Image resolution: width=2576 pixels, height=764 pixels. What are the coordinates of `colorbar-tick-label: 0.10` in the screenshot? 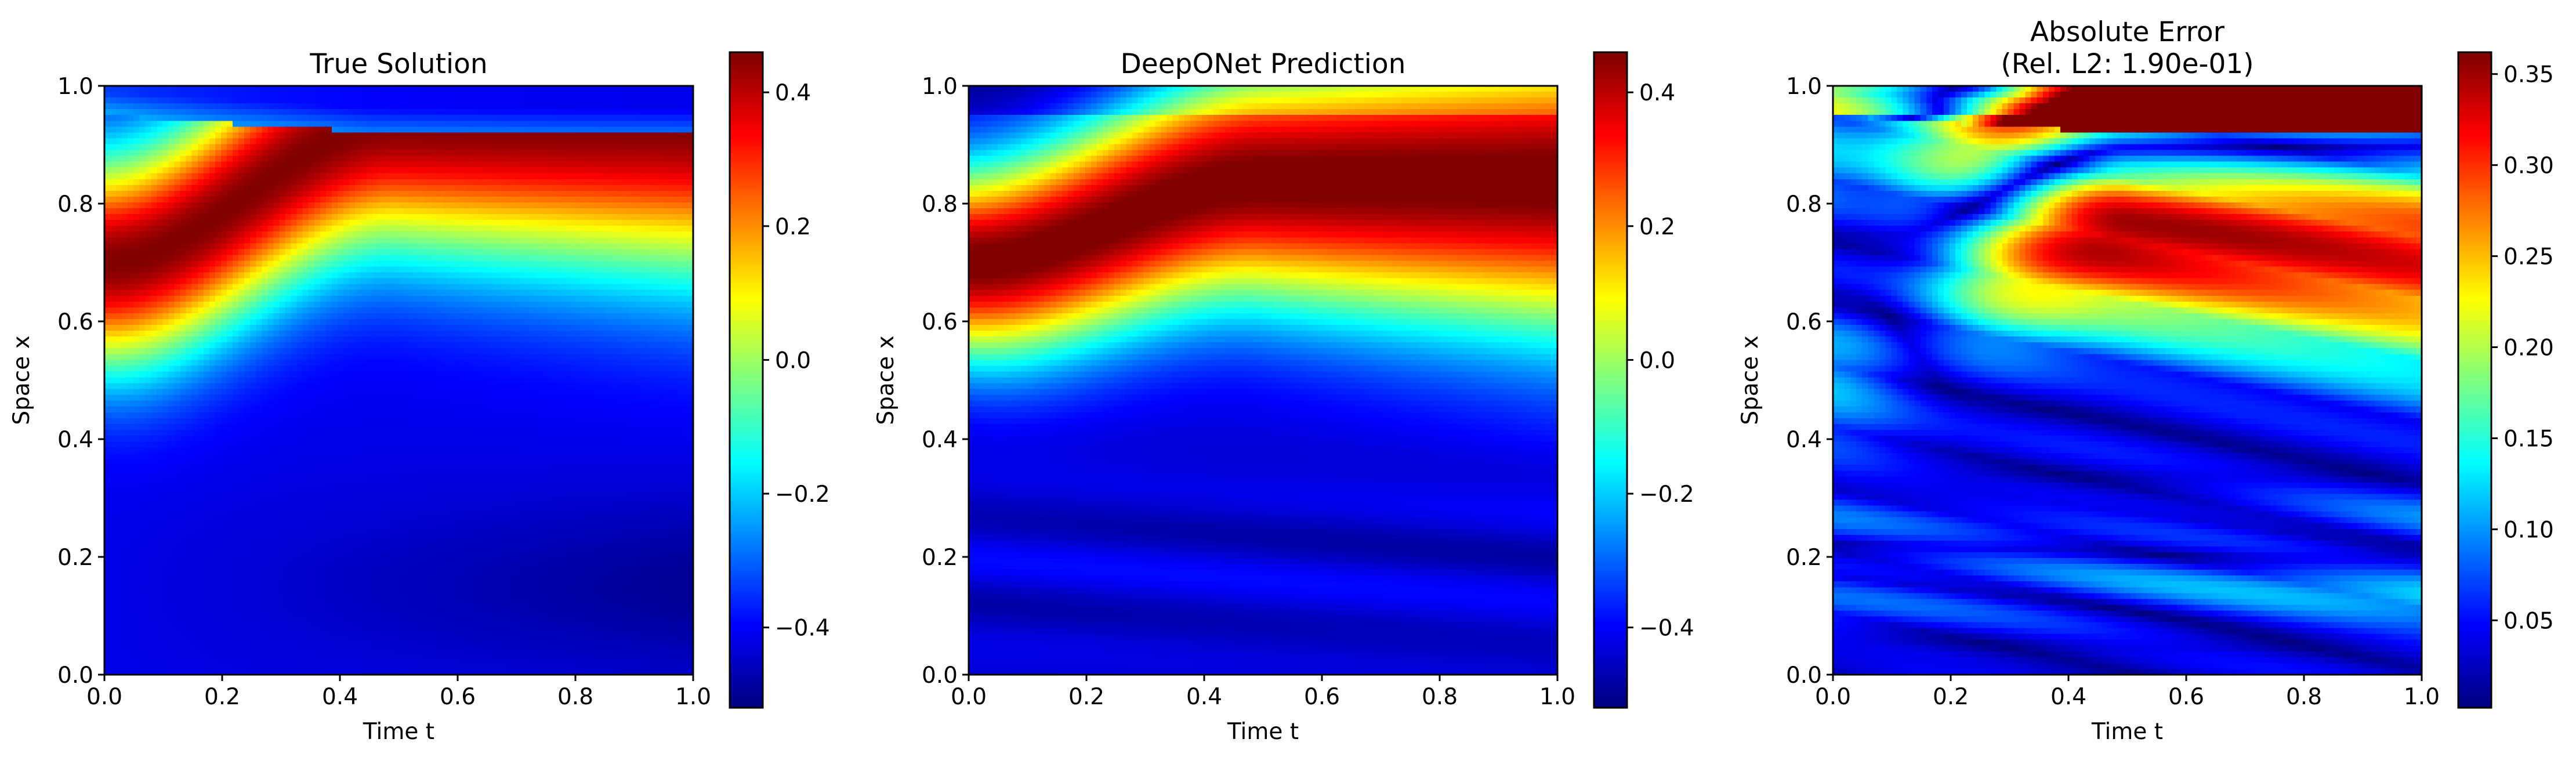 It's located at (2528, 530).